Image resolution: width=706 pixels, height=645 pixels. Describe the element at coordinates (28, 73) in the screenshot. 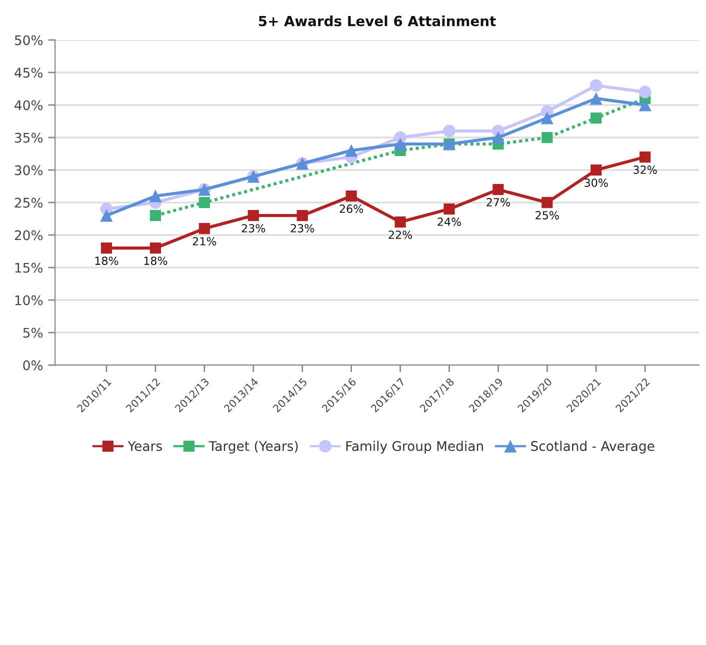

I see `y-tick-label: 45%` at that location.